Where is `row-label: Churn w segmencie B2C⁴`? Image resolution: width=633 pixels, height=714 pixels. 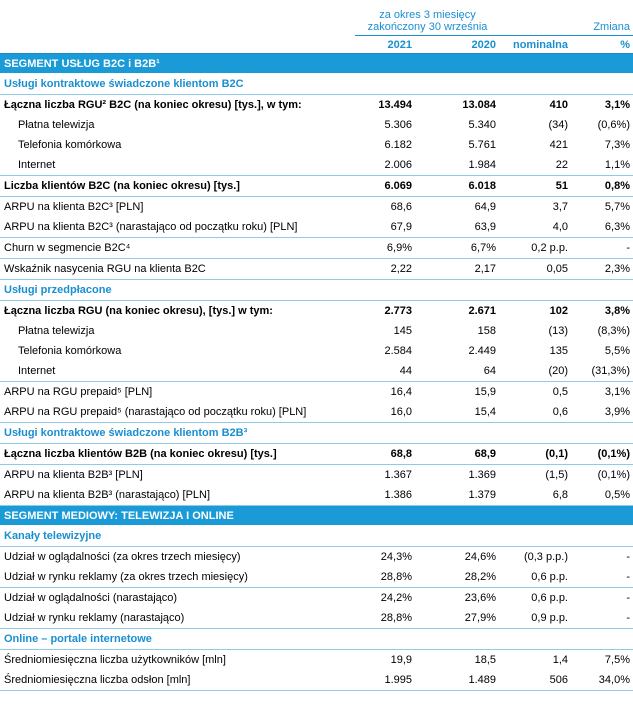 row-label: Churn w segmencie B2C⁴ is located at coordinates (177, 248).